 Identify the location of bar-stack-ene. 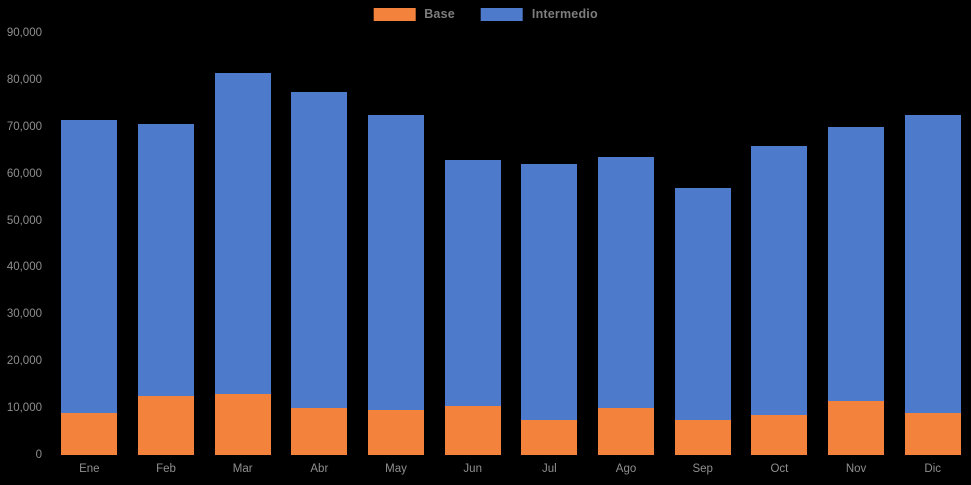
(89, 287).